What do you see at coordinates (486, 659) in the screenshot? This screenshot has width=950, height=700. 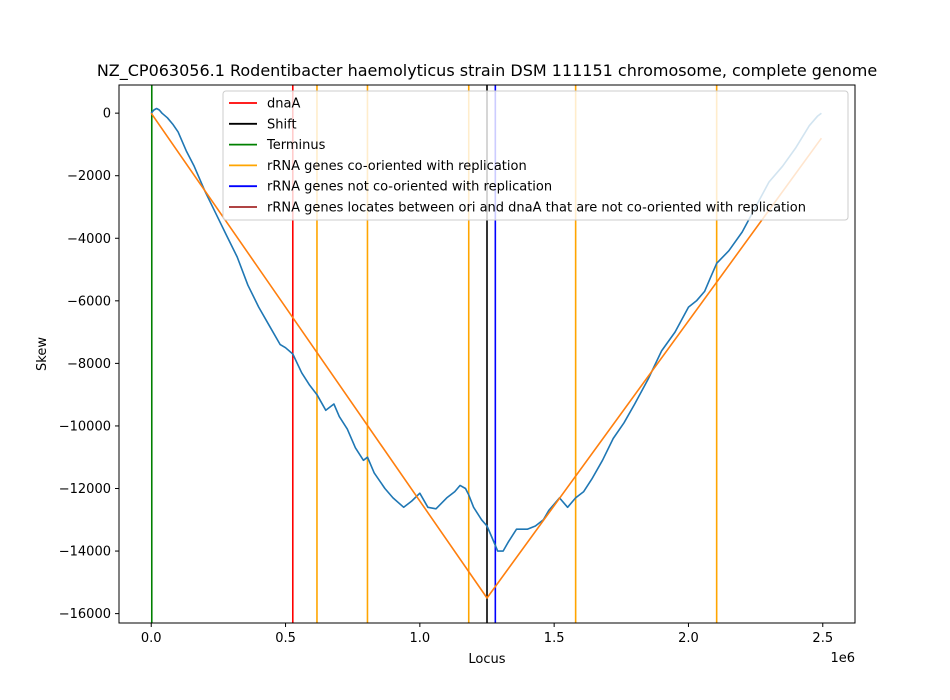 I see `x-axis-label: Locus` at bounding box center [486, 659].